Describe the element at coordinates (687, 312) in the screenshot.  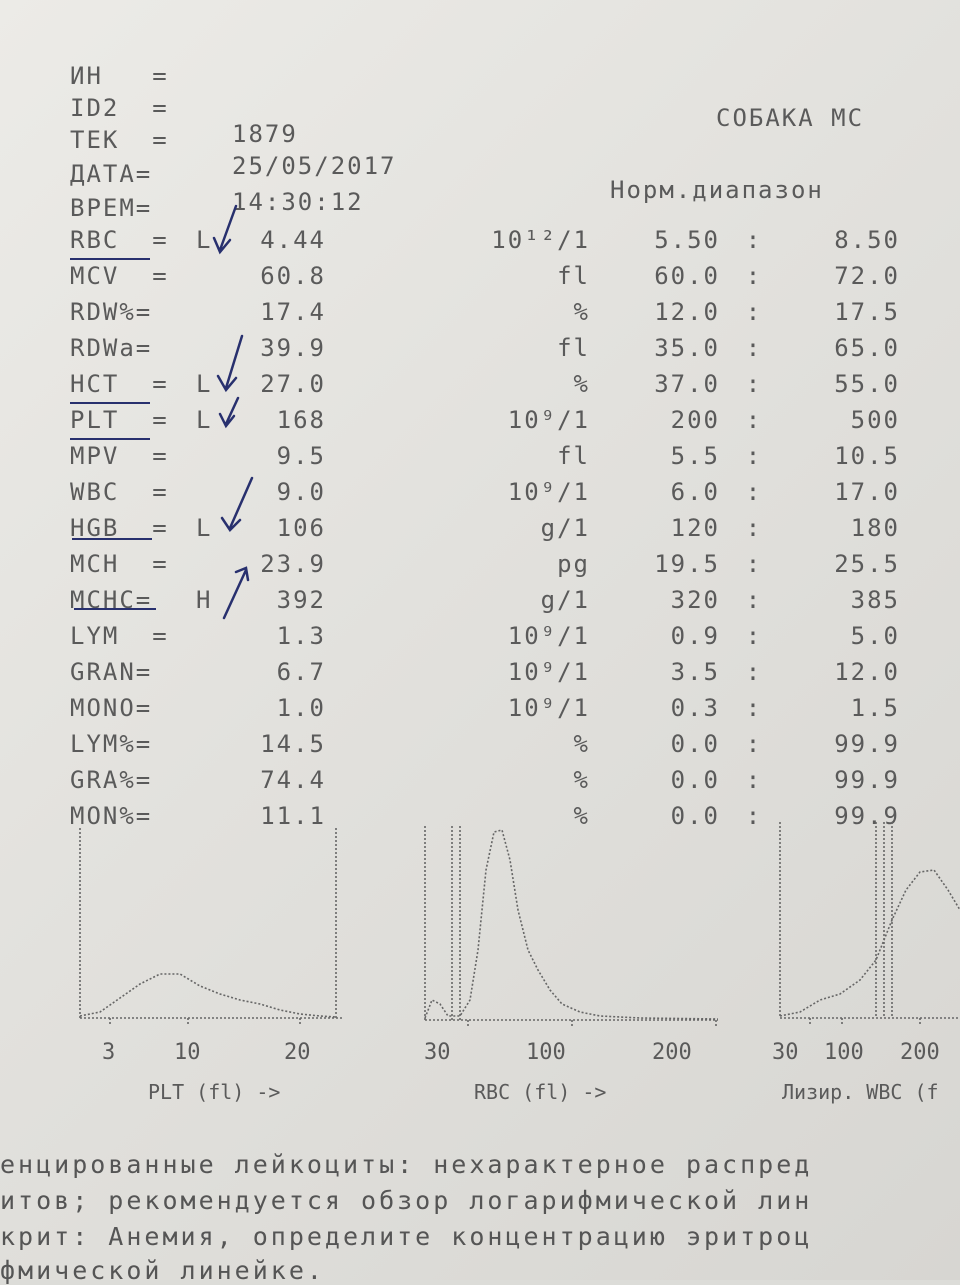
I see `range-low: 12.0` at that location.